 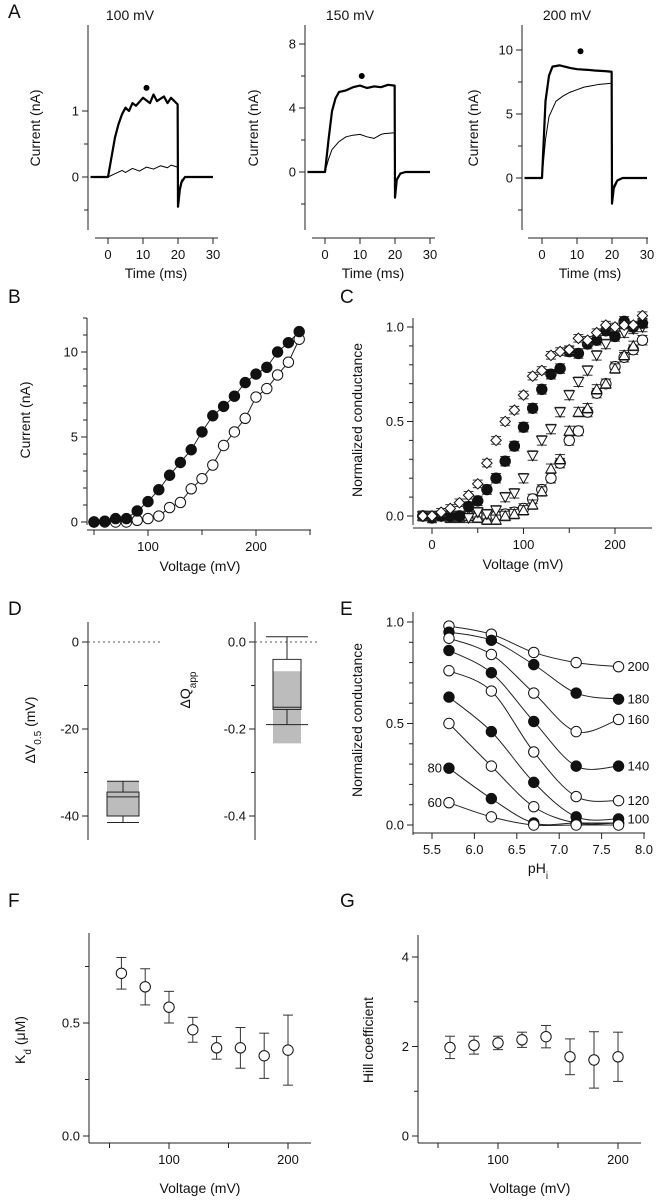 I want to click on panel-a3: 0 5 10 Current (nA) 0 10 20 30 Time (ms) 200 mV, so click(x=559, y=144).